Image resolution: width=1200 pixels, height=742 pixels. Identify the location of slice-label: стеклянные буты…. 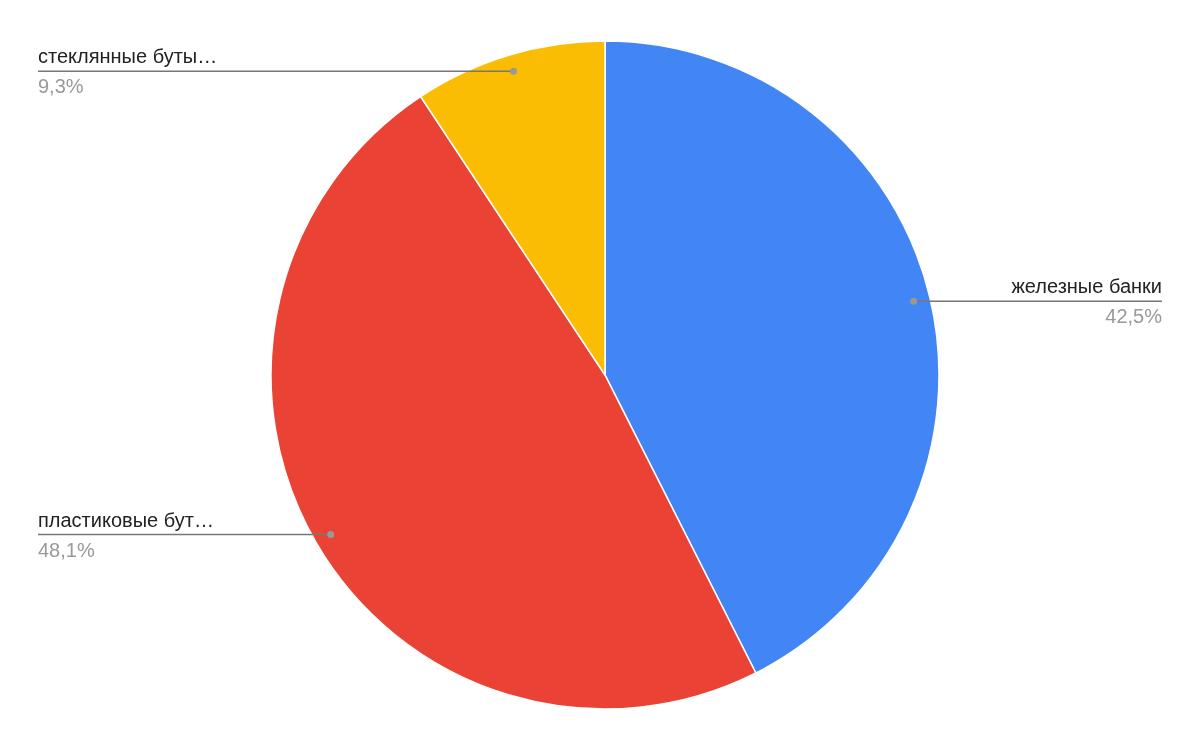
(128, 56).